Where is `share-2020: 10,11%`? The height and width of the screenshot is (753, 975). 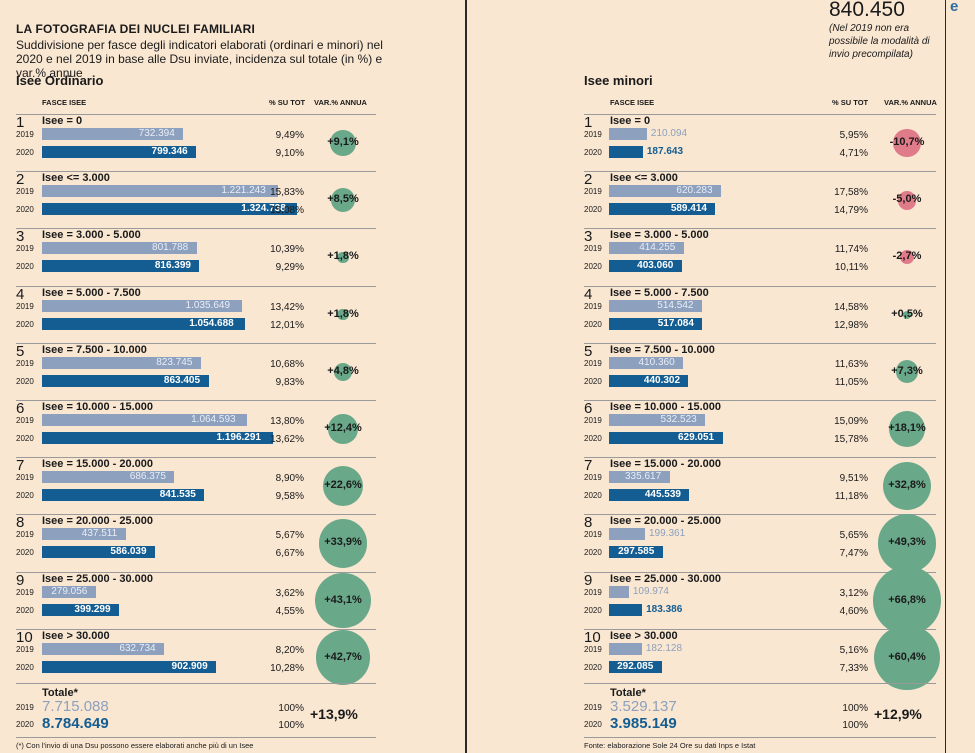
share-2020: 10,11% is located at coordinates (851, 268).